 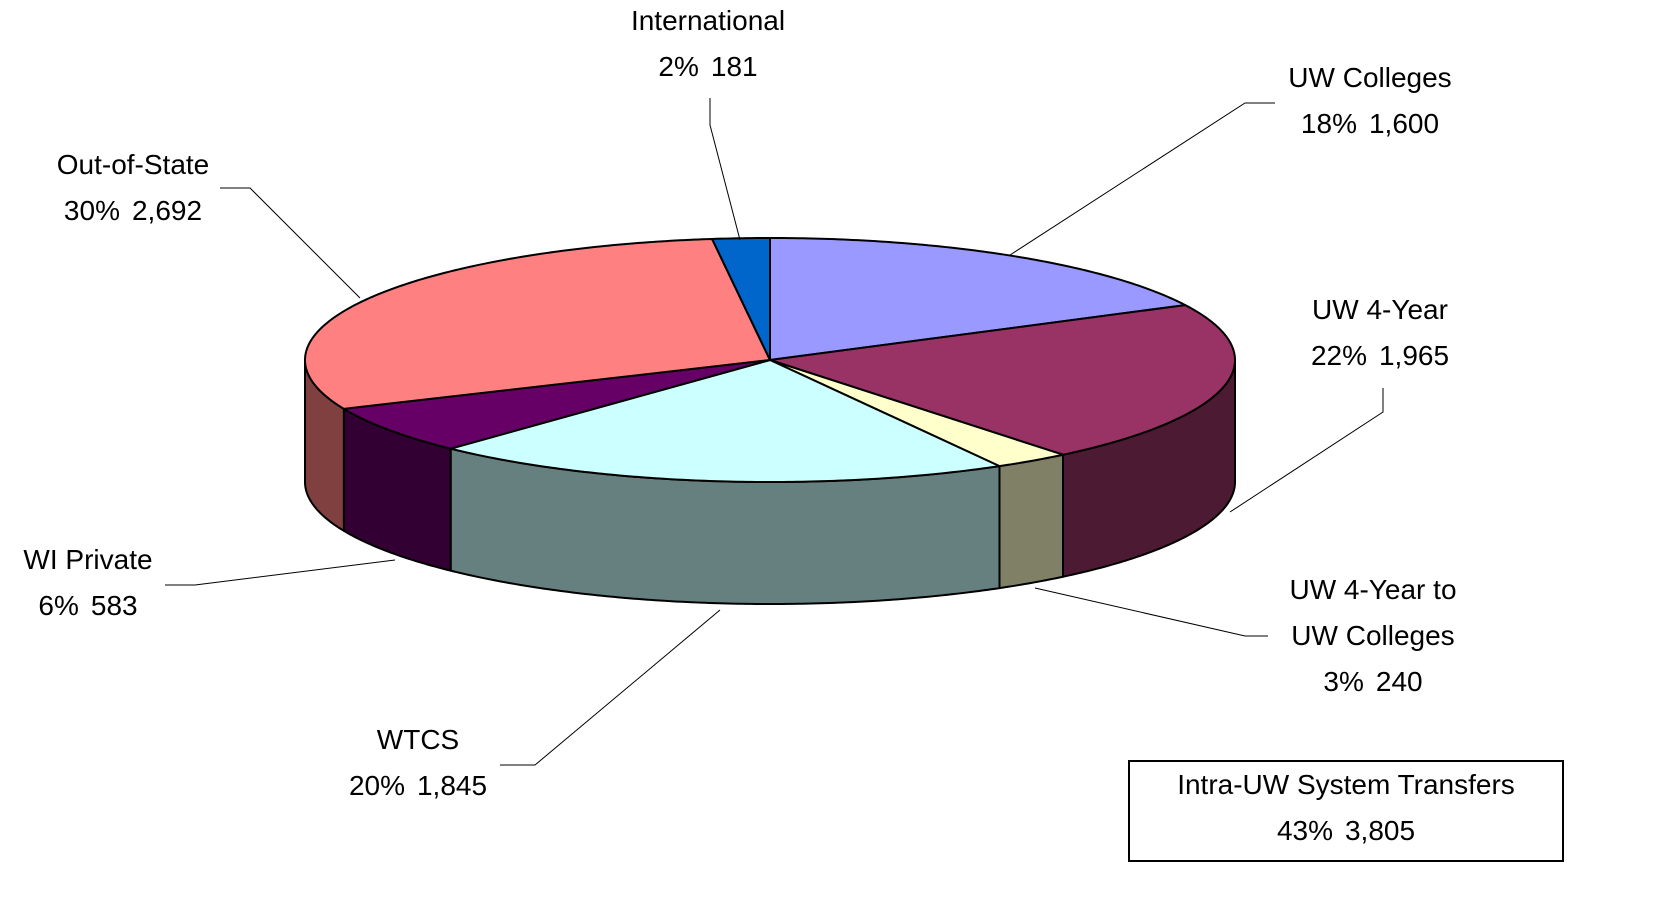 What do you see at coordinates (1343, 681) in the screenshot?
I see `percent-label: 3%` at bounding box center [1343, 681].